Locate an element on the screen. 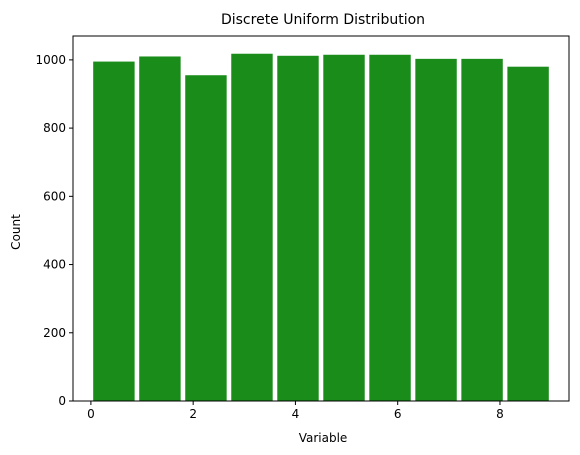 This screenshot has width=580, height=455. x-tick-label: 8 is located at coordinates (500, 414).